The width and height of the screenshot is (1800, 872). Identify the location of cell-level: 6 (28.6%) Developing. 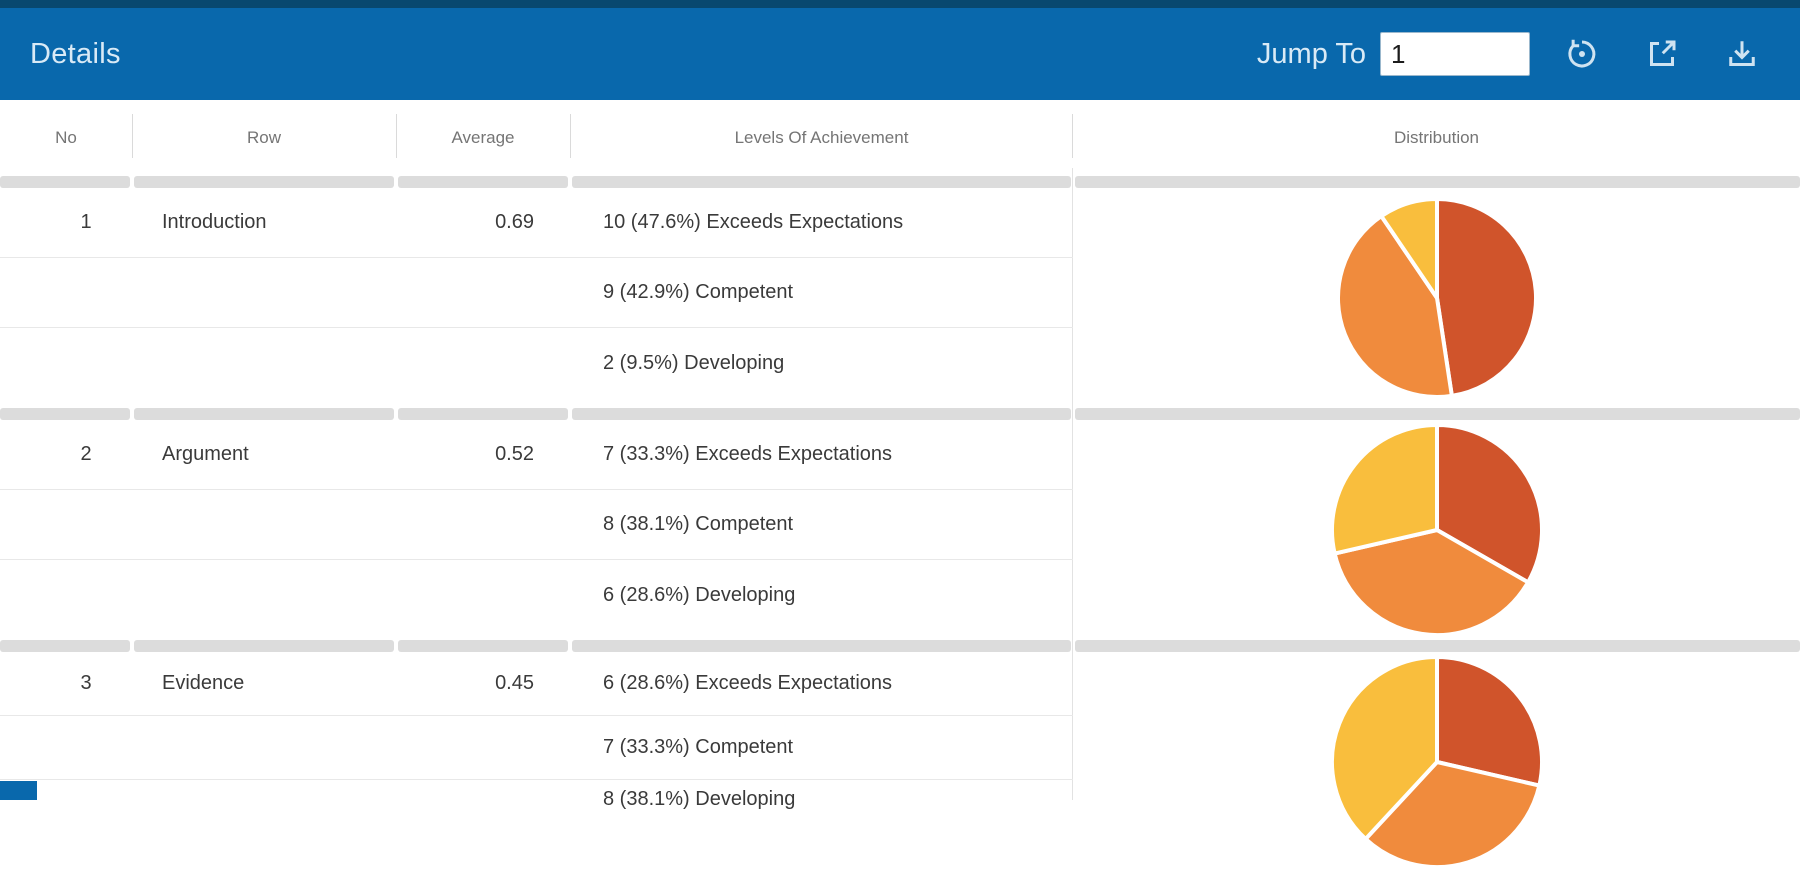
(699, 594).